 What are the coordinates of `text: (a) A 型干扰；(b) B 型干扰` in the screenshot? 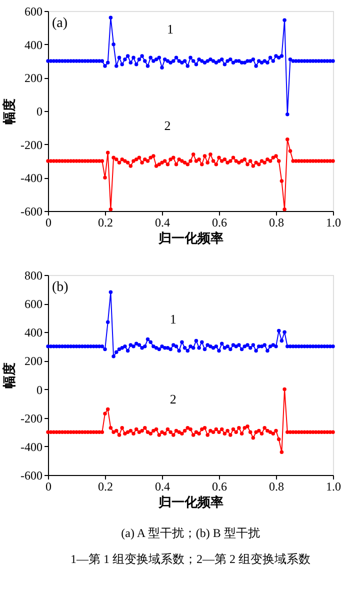 It's located at (190, 533).